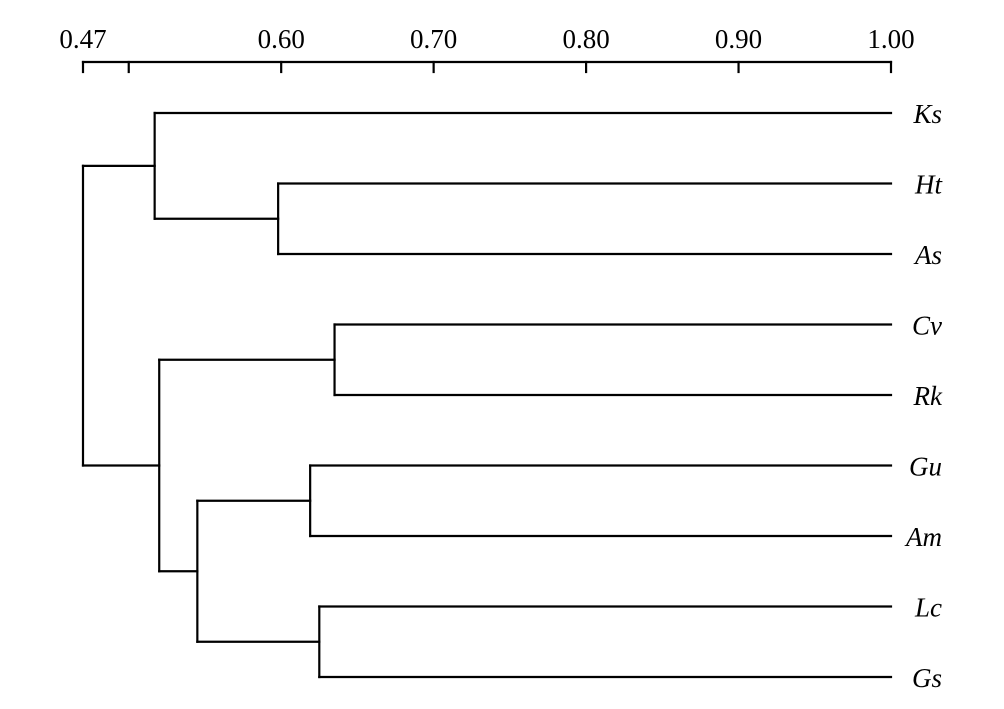 The height and width of the screenshot is (709, 1004). I want to click on leaf-label-as: As, so click(927, 255).